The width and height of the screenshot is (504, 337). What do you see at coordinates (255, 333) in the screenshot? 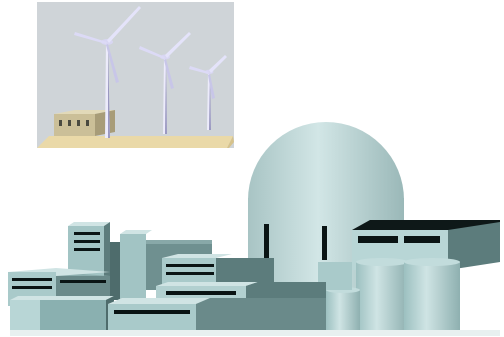
I see `ground-shadow` at bounding box center [255, 333].